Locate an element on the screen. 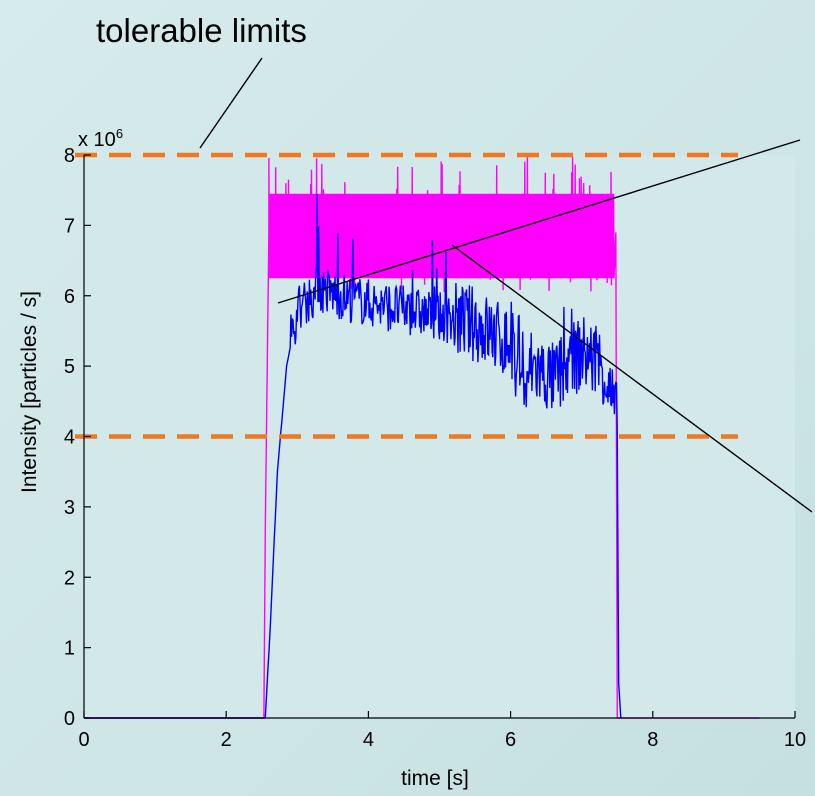 This screenshot has width=815, height=796. x-tick-label: 2 is located at coordinates (226, 740).